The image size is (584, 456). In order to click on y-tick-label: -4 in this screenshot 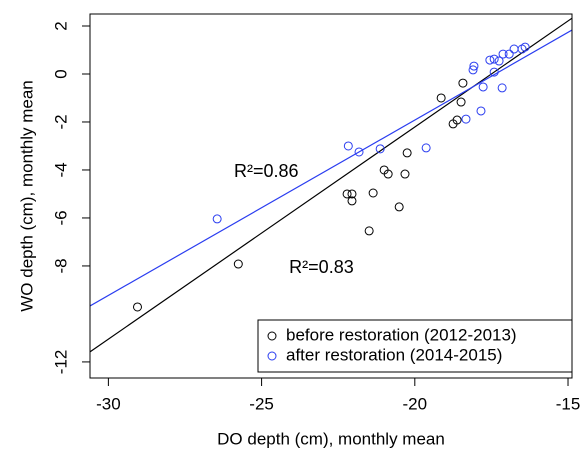, I will do `click(60, 169)`.